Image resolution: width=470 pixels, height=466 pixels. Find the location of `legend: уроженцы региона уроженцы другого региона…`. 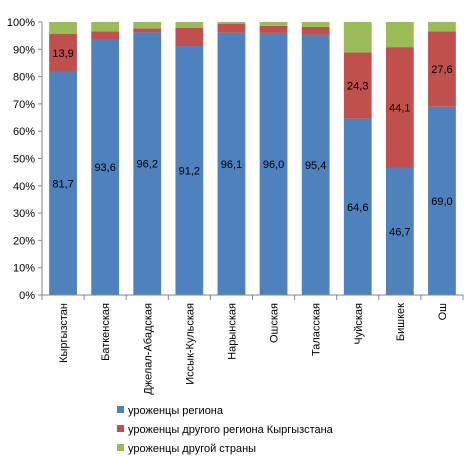

legend: уроженцы региона уроженцы другого региона… is located at coordinates (225, 430).